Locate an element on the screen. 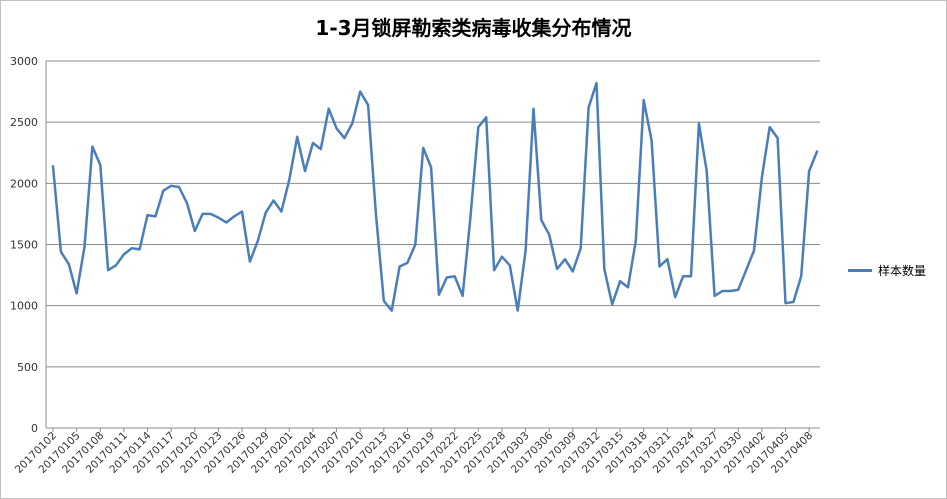  y-tick-label: 2500 is located at coordinates (24, 122).